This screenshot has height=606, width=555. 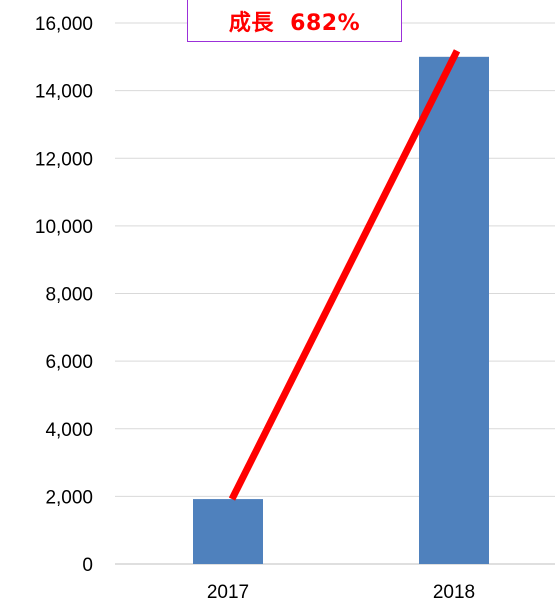 I want to click on y-tick-label: 2,000, so click(x=69, y=497).